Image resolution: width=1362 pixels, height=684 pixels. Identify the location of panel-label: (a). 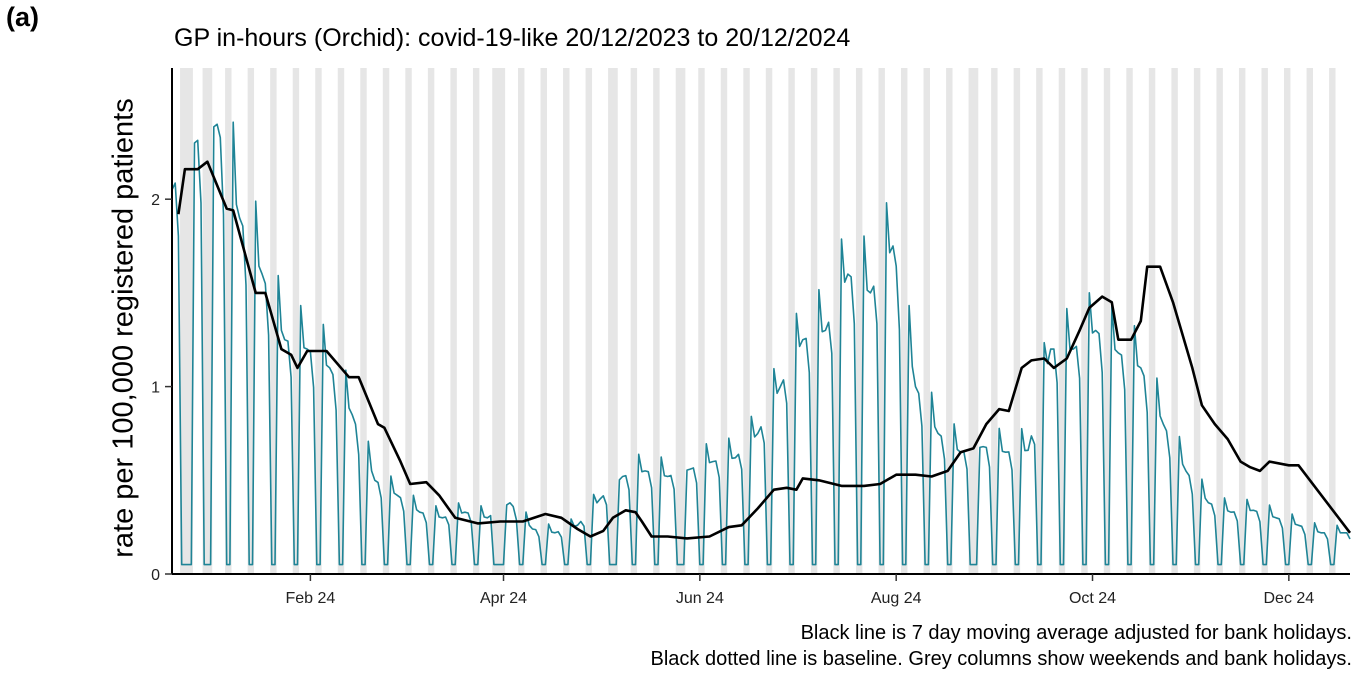
(22, 17).